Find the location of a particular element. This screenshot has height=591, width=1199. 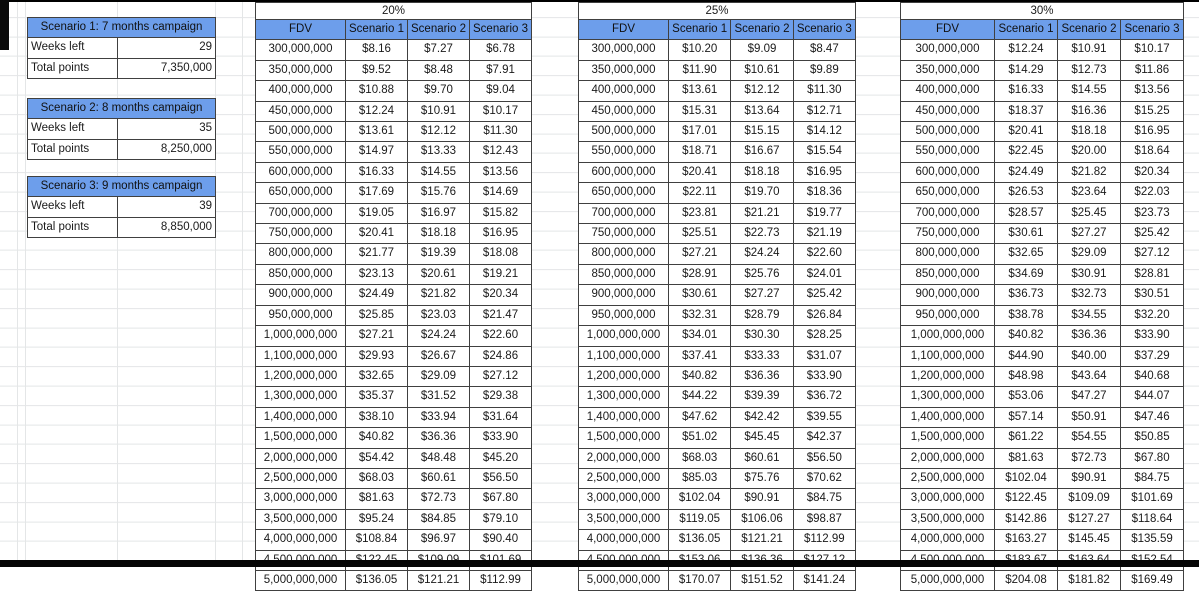

price-cell-scenario-1: $9.52 is located at coordinates (376, 70).